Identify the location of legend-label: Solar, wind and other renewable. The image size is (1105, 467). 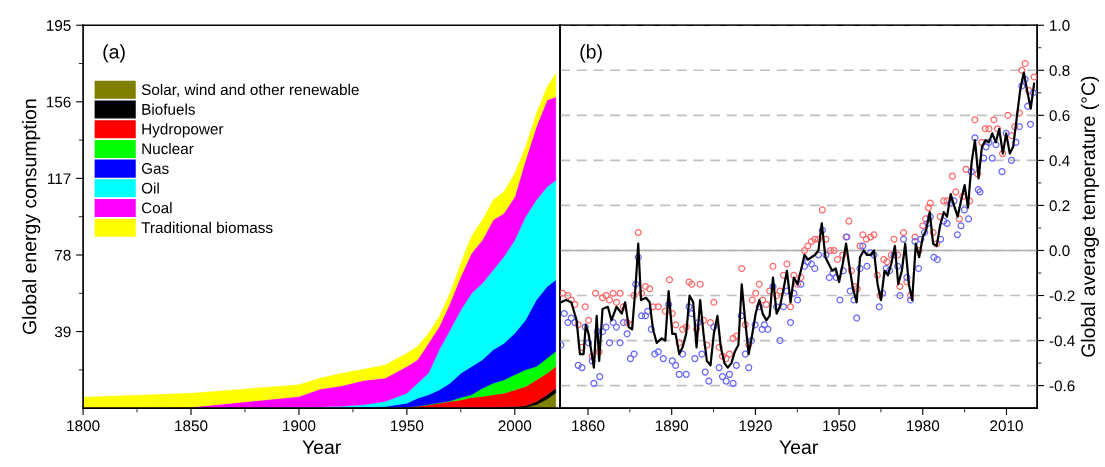
(250, 90).